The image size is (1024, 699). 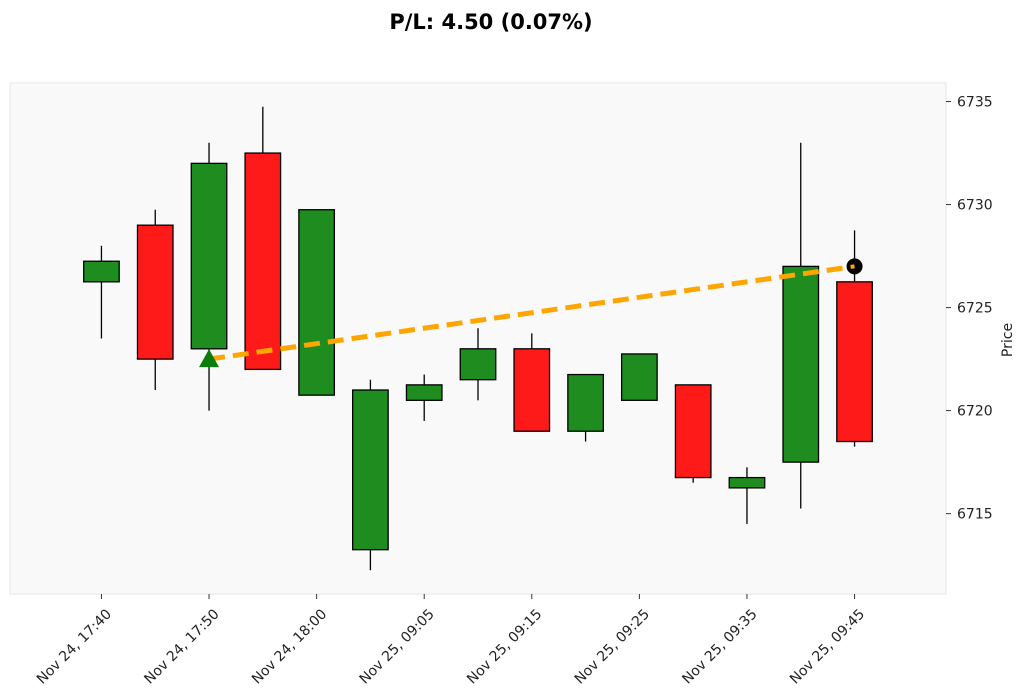 I want to click on x-tick-label: Nov 25, 09:05, so click(x=397, y=646).